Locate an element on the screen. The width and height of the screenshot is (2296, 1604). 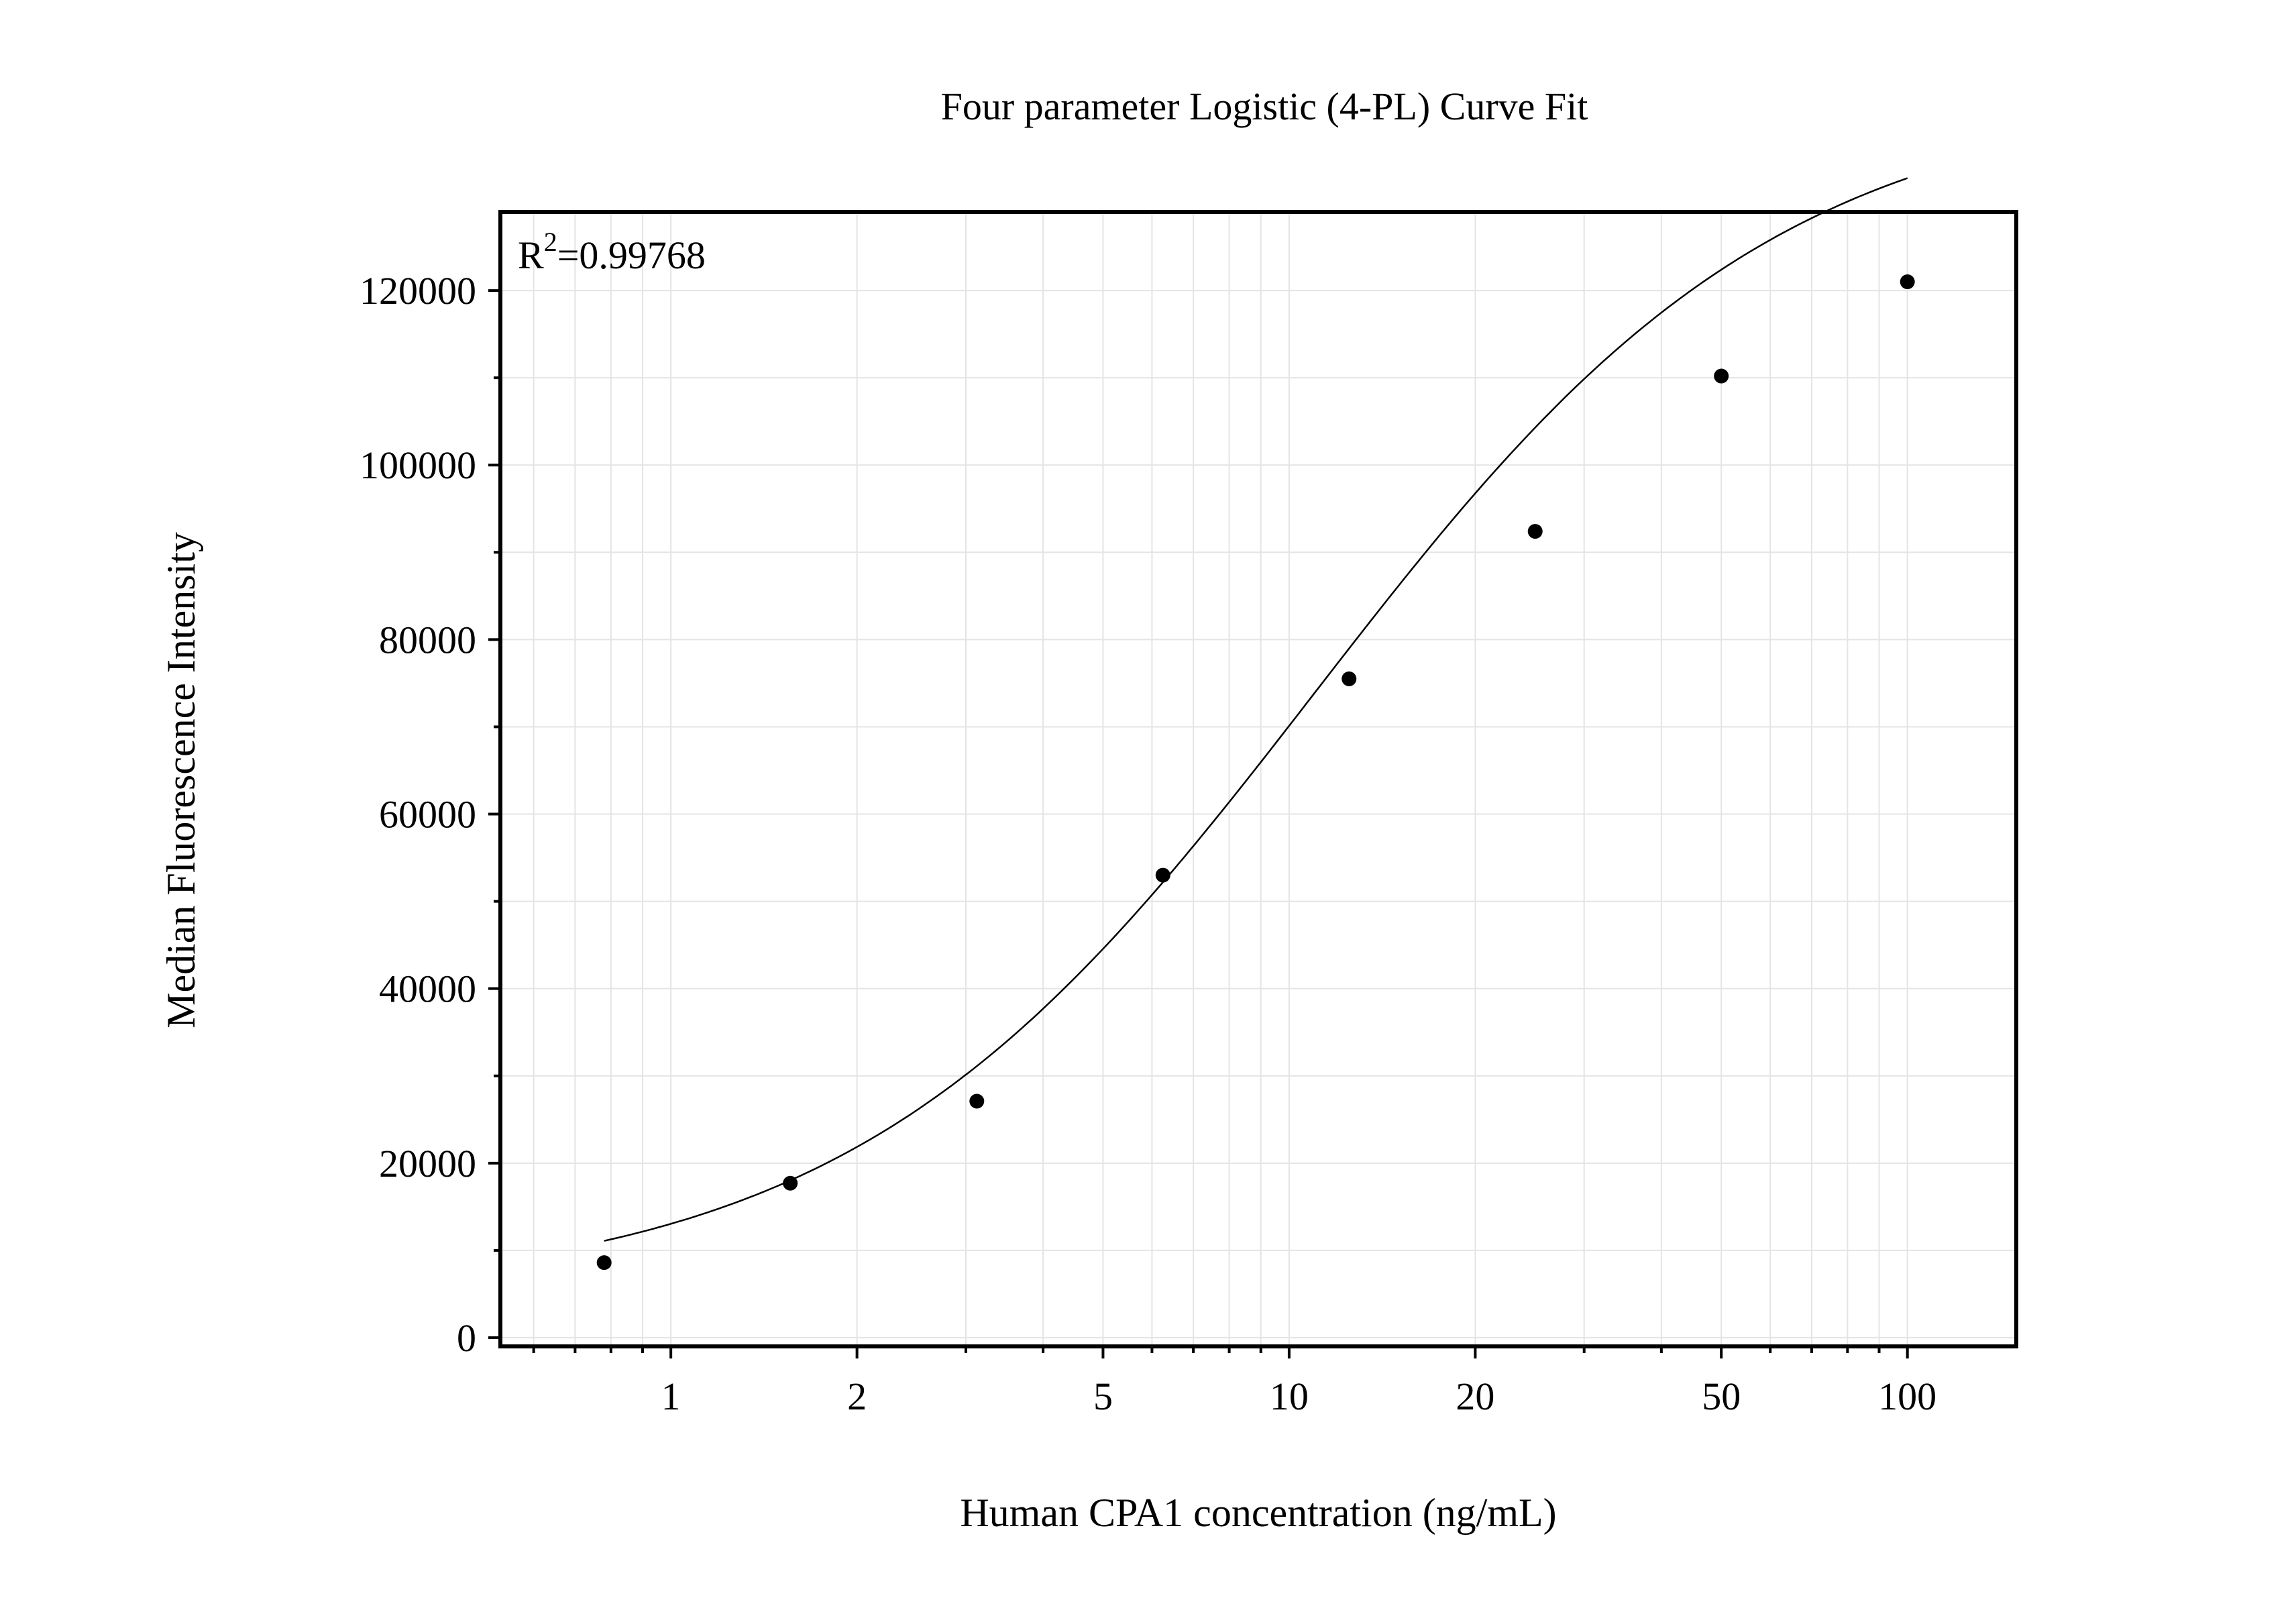
x-tick-label: 1 is located at coordinates (671, 1396).